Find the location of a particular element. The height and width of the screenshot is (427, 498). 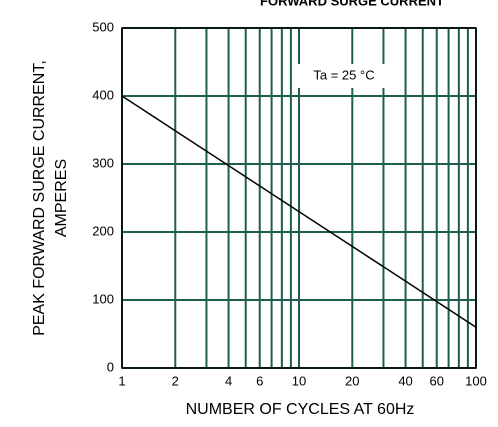

chart-title: FORWARD SURGE CURRENT is located at coordinates (352, 4).